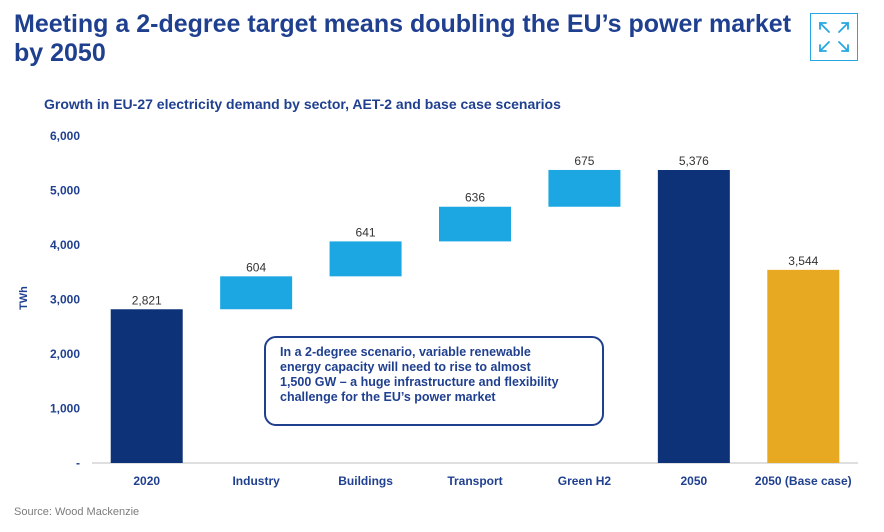 Image resolution: width=884 pixels, height=532 pixels. I want to click on expand-arrows-icon, so click(834, 37).